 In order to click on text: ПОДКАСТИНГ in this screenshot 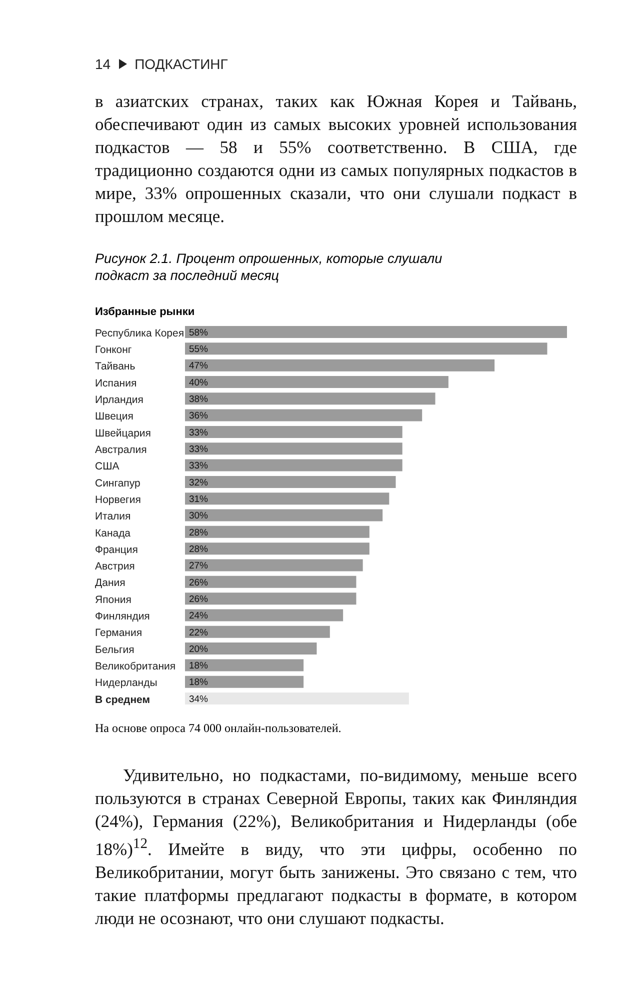, I will do `click(181, 64)`.